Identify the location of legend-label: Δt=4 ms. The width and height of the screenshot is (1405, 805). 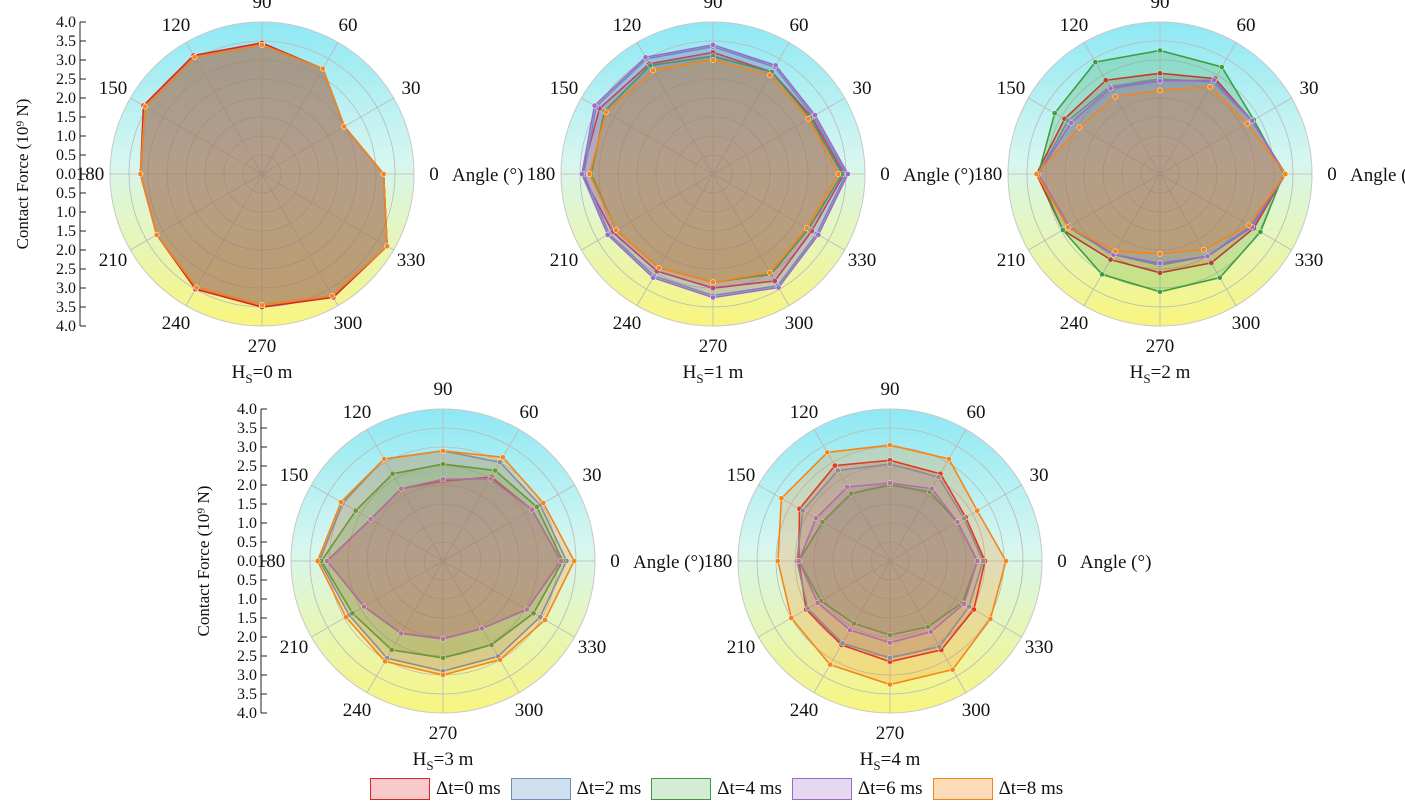
(749, 788).